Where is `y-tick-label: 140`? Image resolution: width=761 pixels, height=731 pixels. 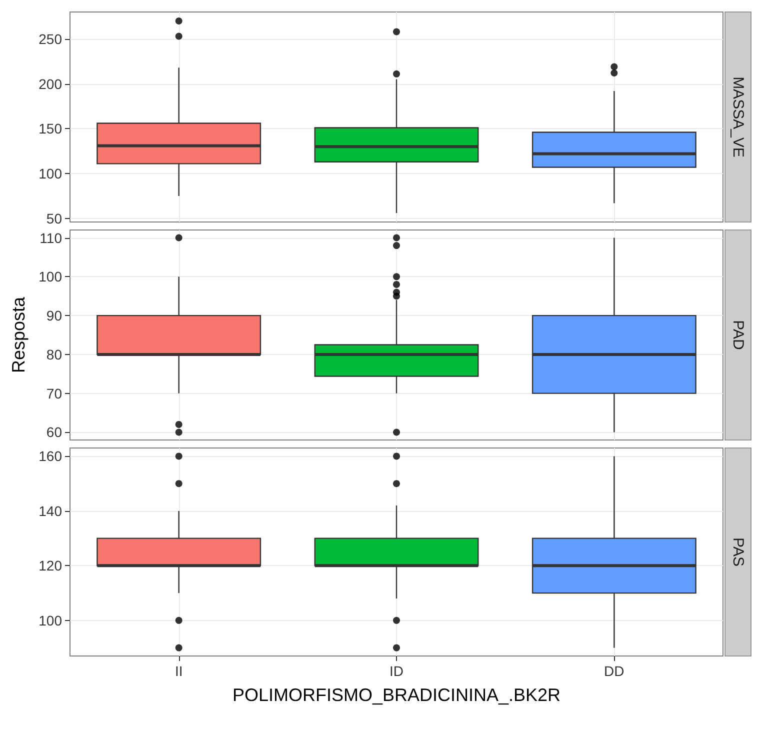 y-tick-label: 140 is located at coordinates (50, 510).